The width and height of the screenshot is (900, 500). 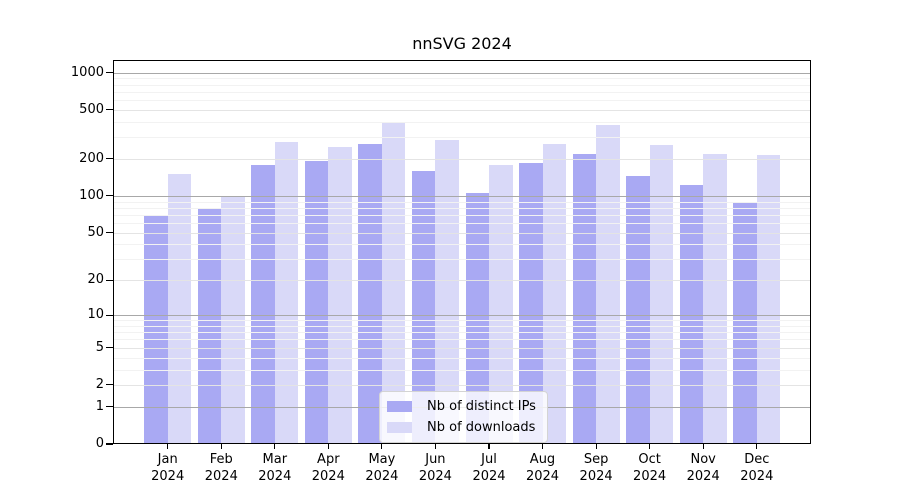 What do you see at coordinates (423, 307) in the screenshot?
I see `bar-distinct-ips-jun` at bounding box center [423, 307].